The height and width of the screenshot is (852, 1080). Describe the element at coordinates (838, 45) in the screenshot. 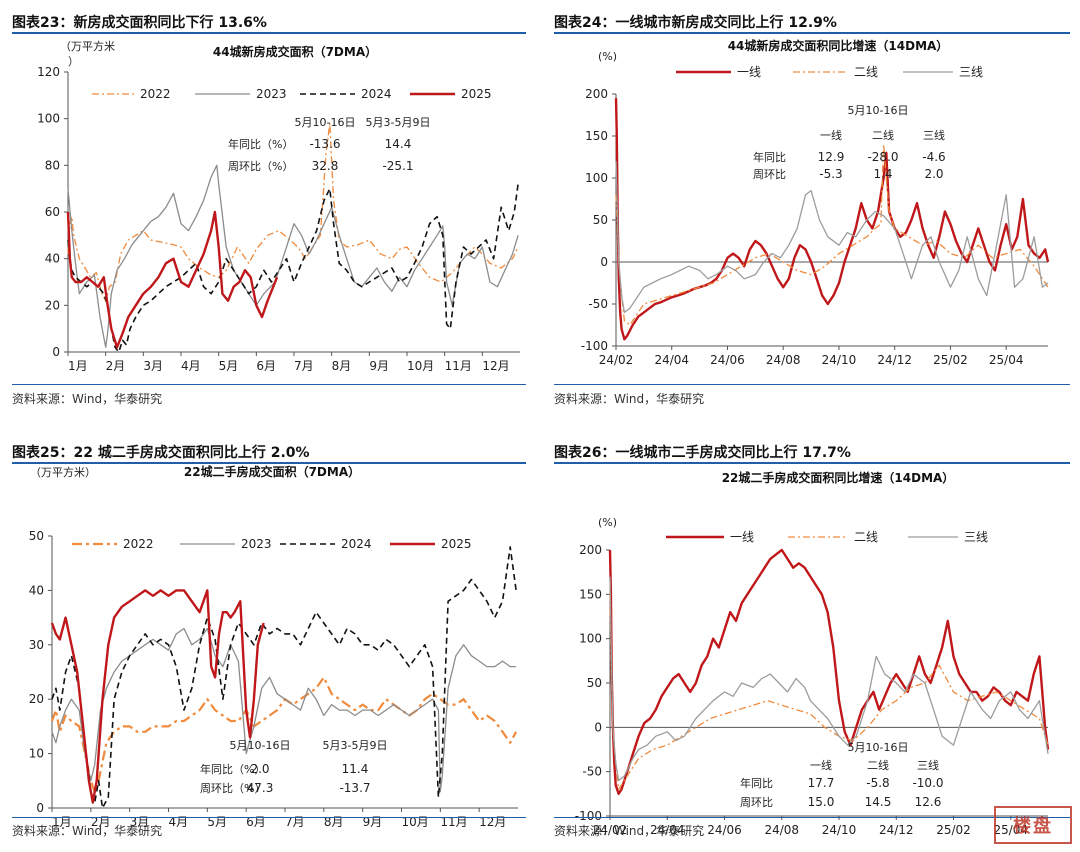

I see `chart-title: 44城新房成交面积同比增速（14DMA）` at that location.